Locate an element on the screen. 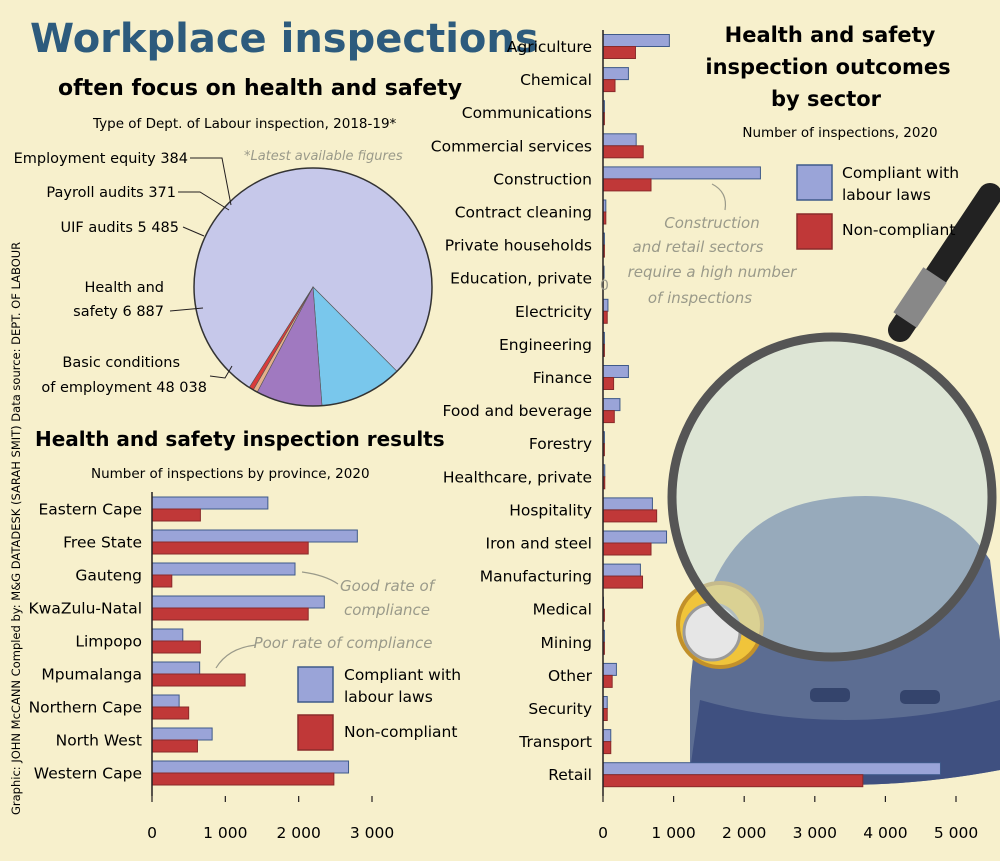  sector-title-line1: Health and safety is located at coordinates (830, 35).